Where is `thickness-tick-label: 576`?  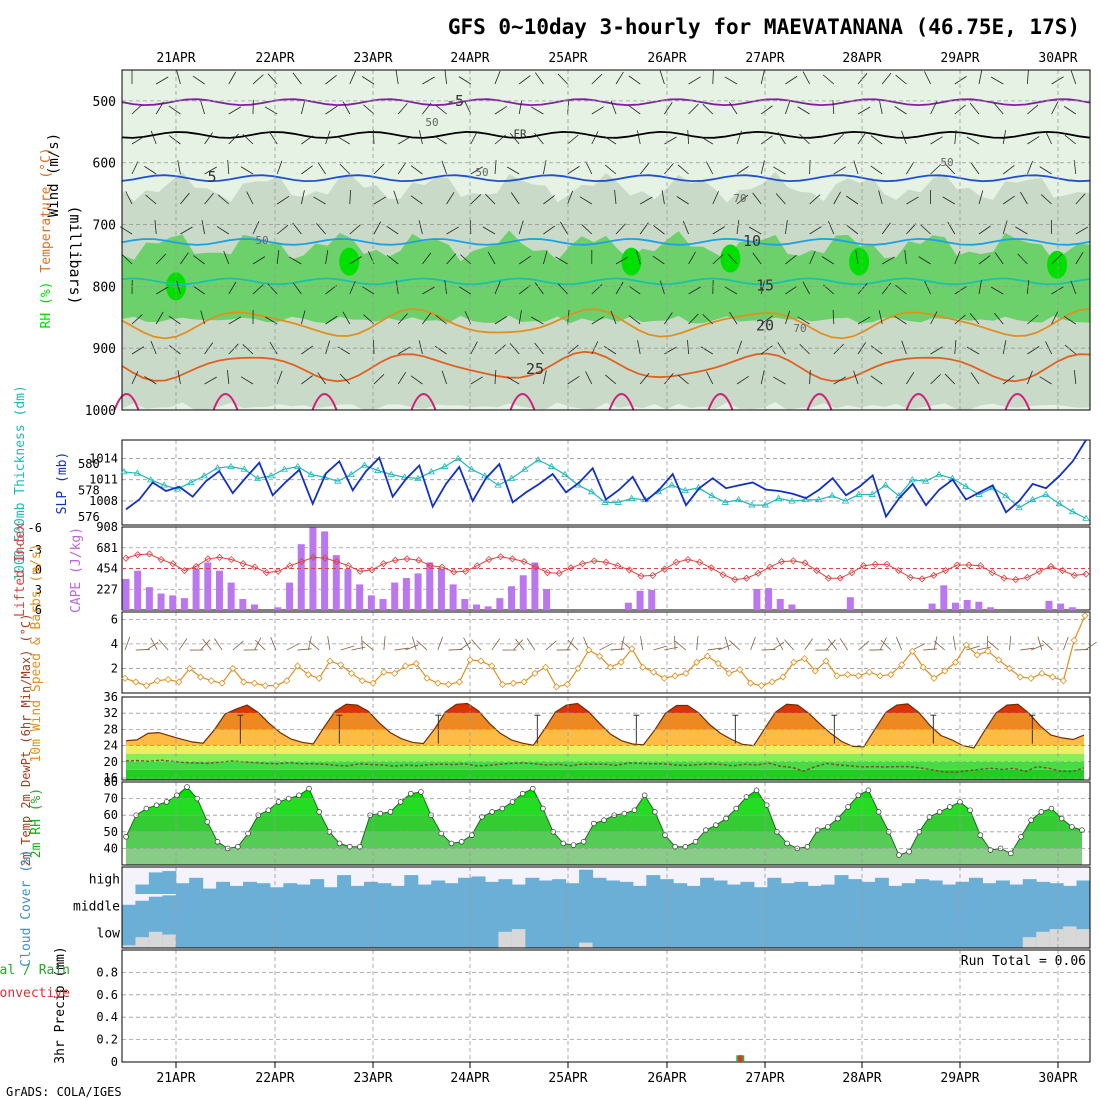
thickness-tick-label: 576 is located at coordinates (89, 517).